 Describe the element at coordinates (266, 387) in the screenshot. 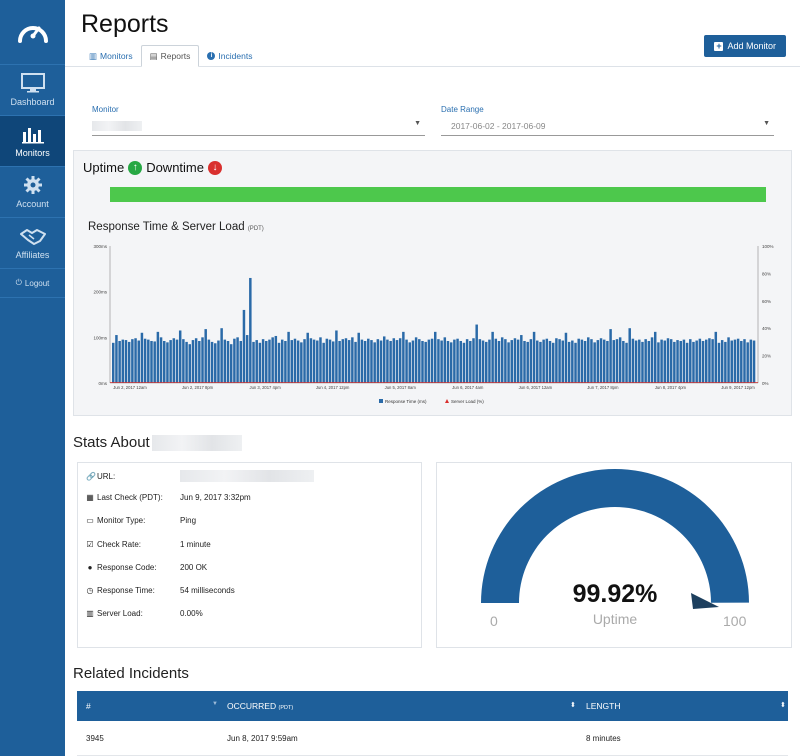

I see `x-tick-label: Jun 3, 2017 4pm` at that location.